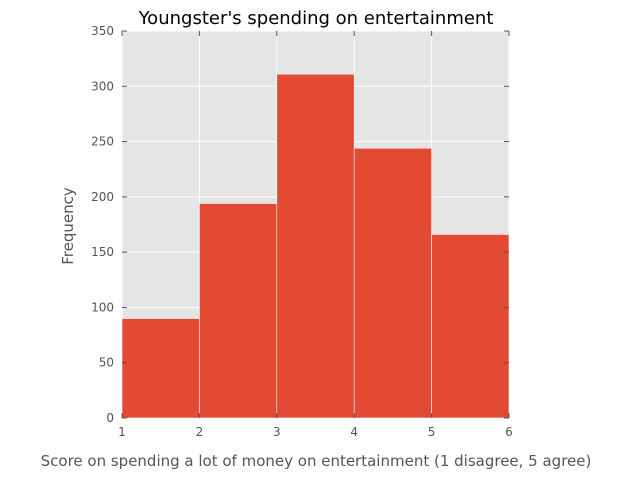  What do you see at coordinates (102, 31) in the screenshot?
I see `y-tick-label-350: 350` at bounding box center [102, 31].